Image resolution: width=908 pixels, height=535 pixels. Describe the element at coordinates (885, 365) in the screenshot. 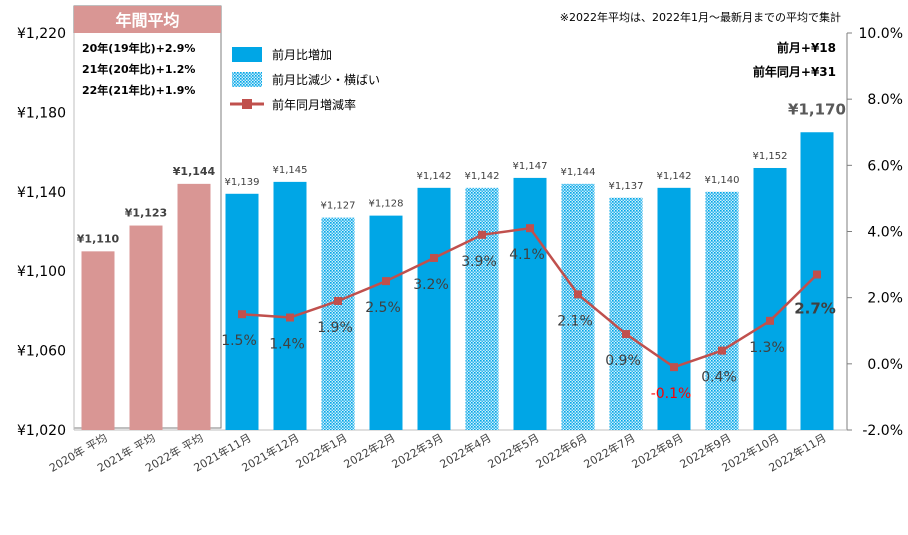

I see `y-right-tick-label: 0.0%` at that location.